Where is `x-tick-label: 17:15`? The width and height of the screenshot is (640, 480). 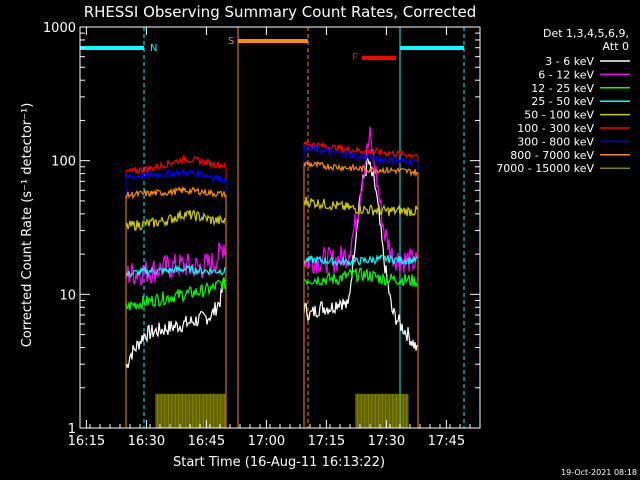
x-tick-label: 17:15 is located at coordinates (326, 441).